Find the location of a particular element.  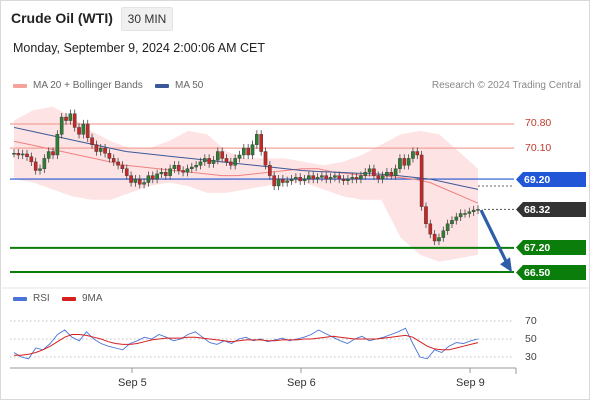

ma20-line is located at coordinates (246, 172).